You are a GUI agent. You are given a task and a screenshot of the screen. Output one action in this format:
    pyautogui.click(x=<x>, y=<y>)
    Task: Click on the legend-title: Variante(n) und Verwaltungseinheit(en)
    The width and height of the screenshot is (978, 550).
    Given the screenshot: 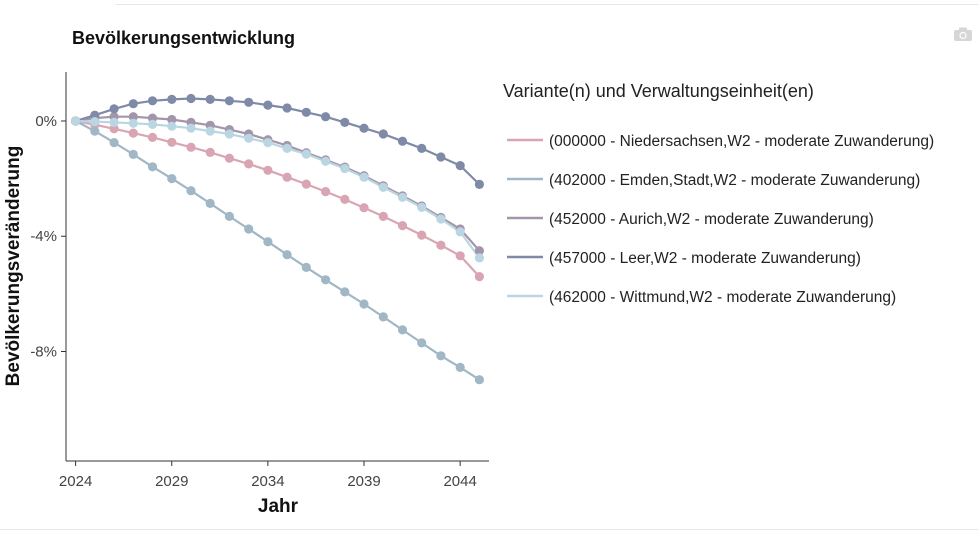 What is the action you would take?
    pyautogui.click(x=658, y=91)
    